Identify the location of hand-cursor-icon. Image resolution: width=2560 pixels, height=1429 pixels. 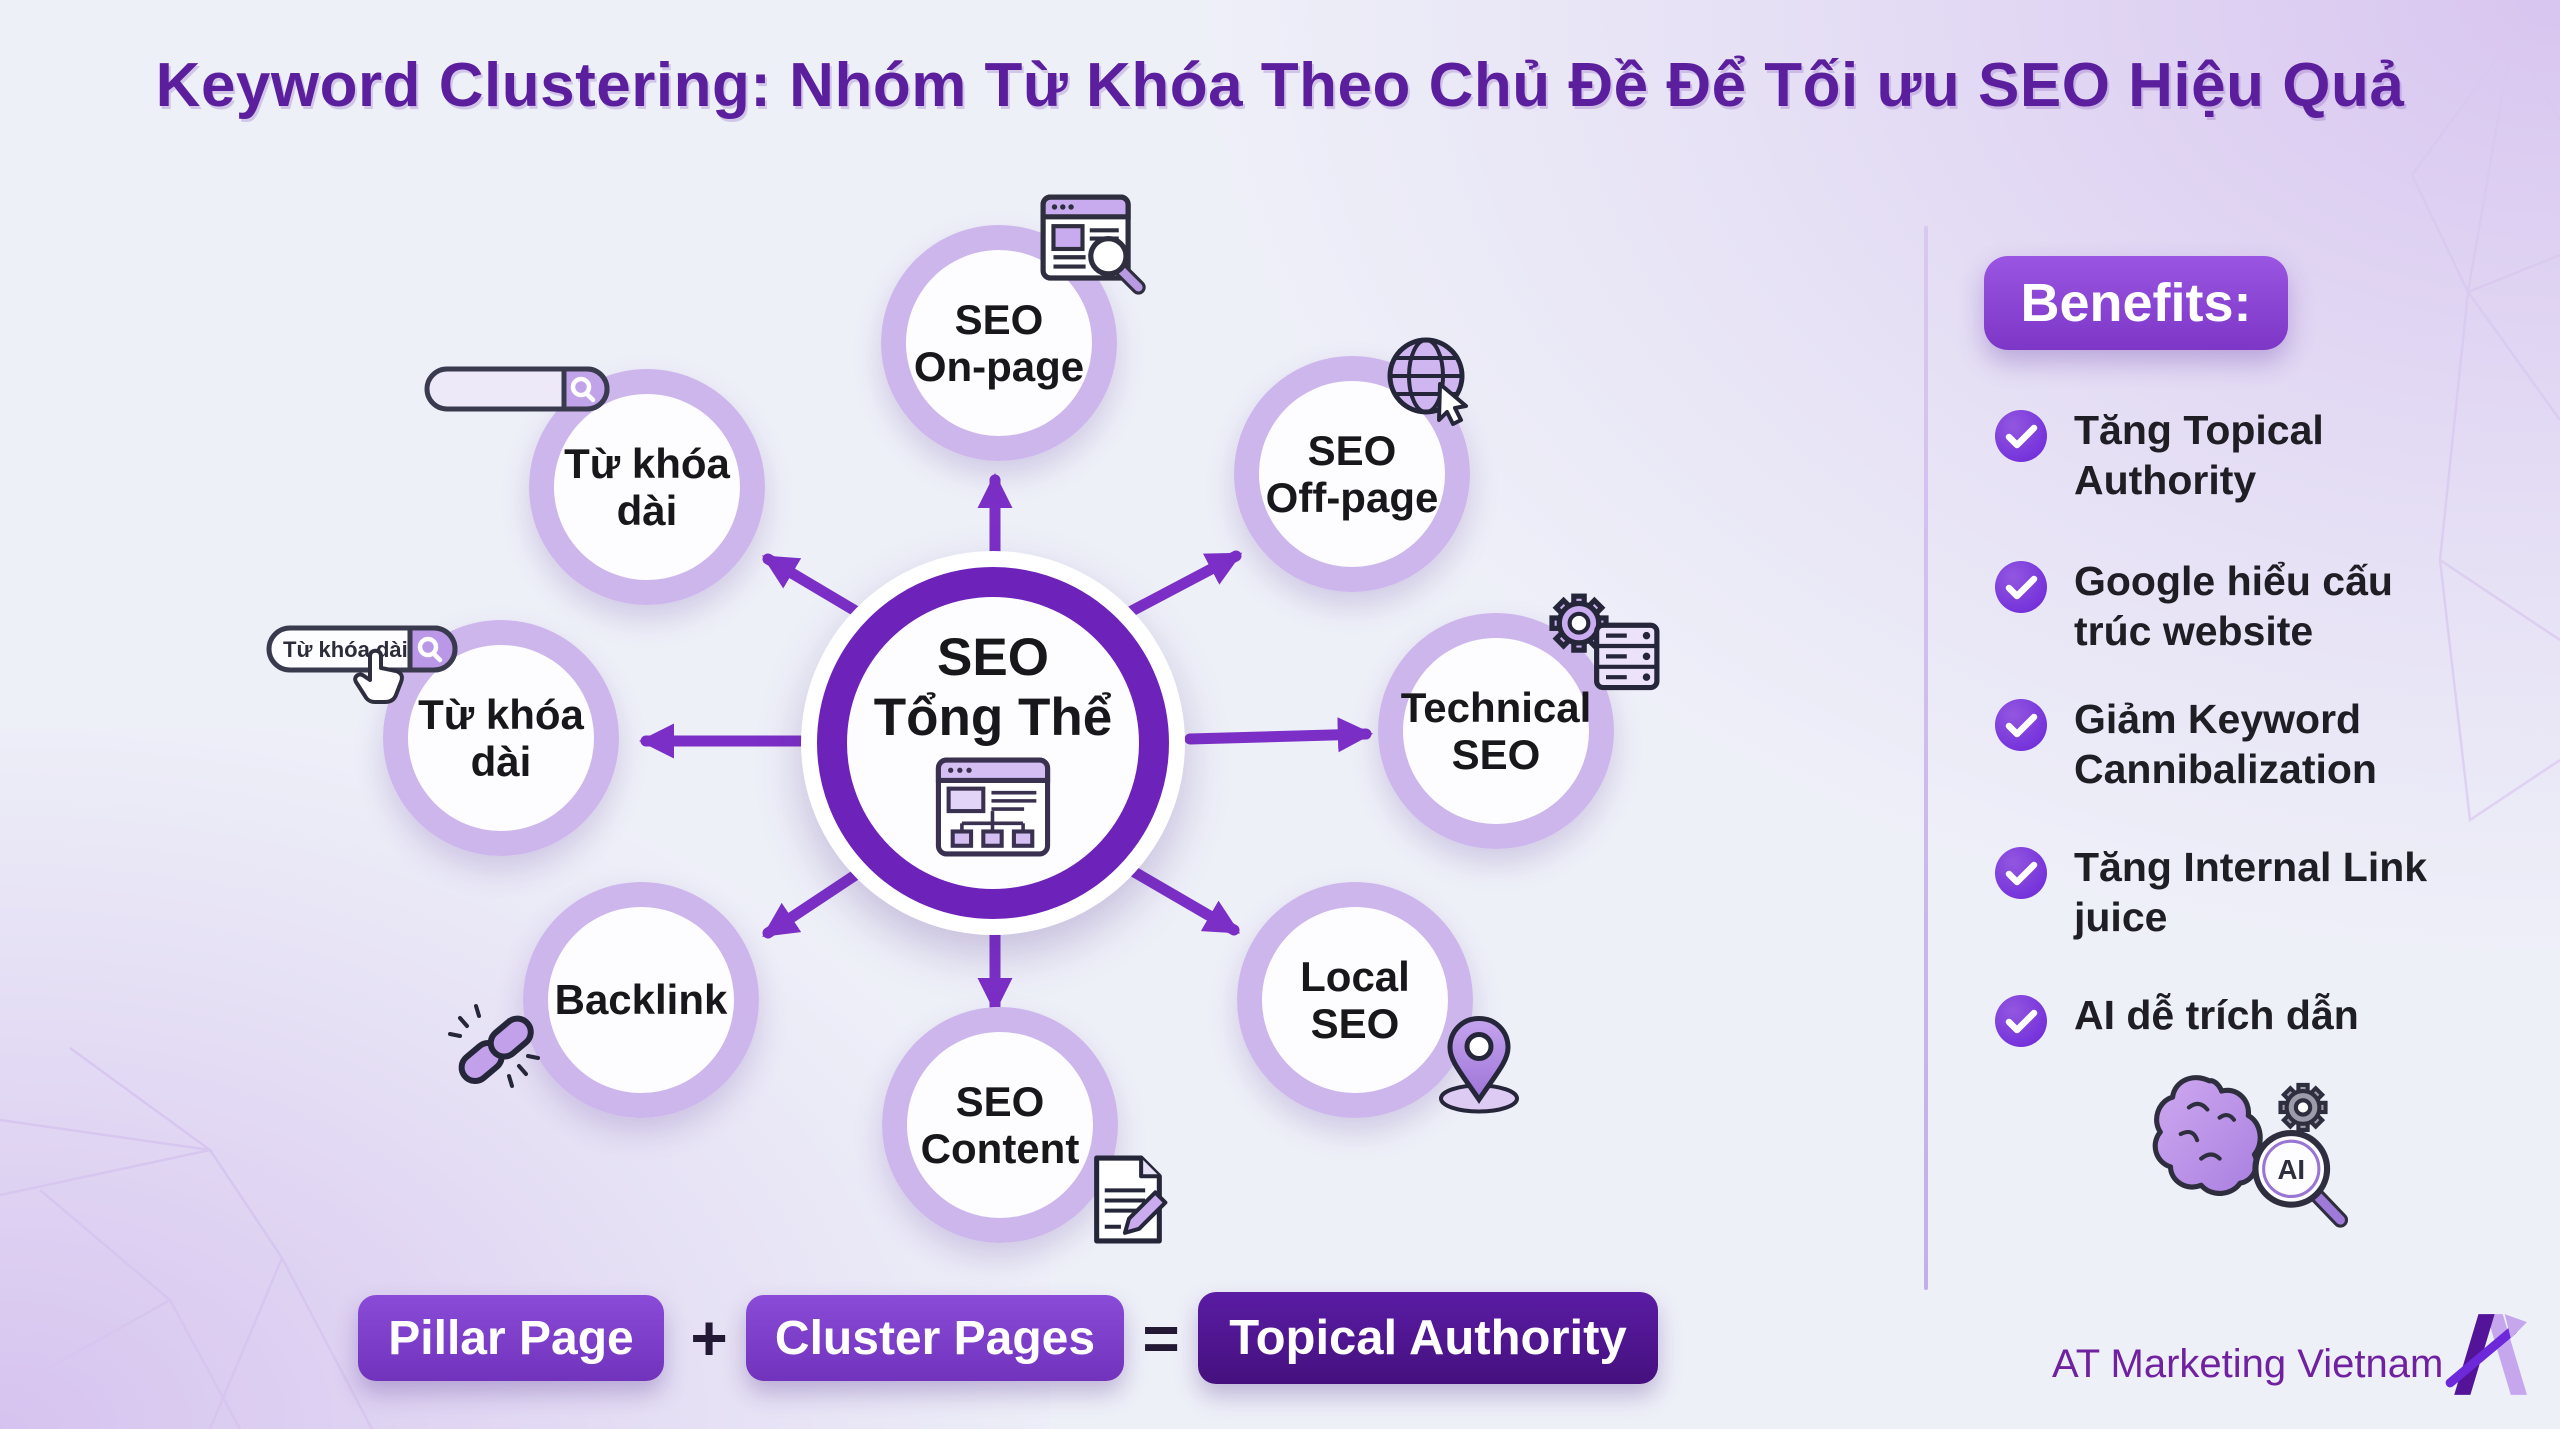
(378, 676).